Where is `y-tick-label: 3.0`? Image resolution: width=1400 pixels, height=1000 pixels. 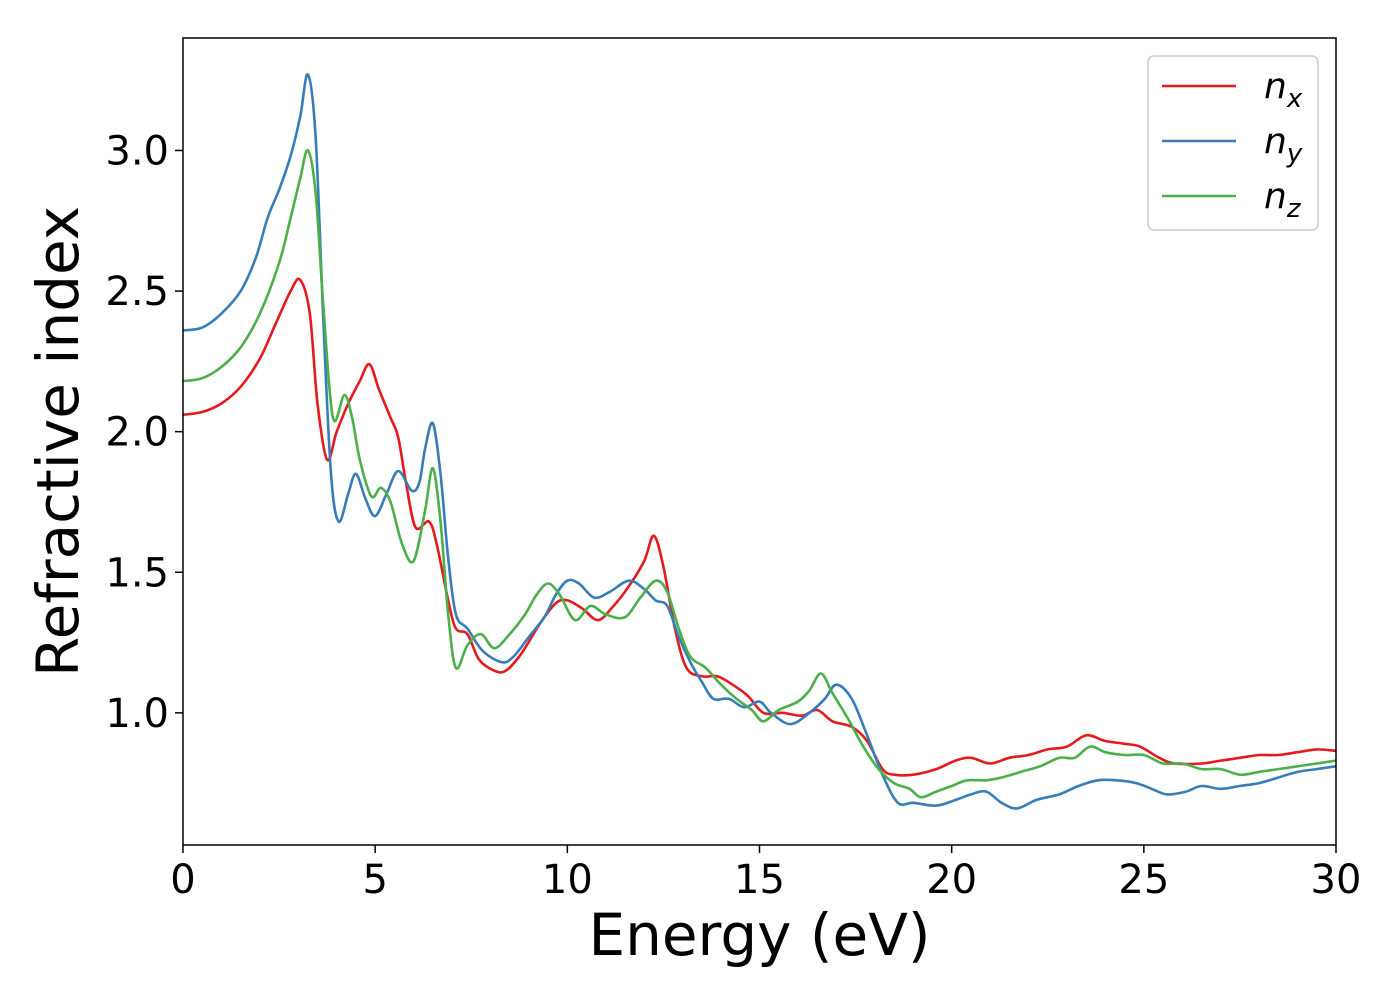 y-tick-label: 3.0 is located at coordinates (137, 151).